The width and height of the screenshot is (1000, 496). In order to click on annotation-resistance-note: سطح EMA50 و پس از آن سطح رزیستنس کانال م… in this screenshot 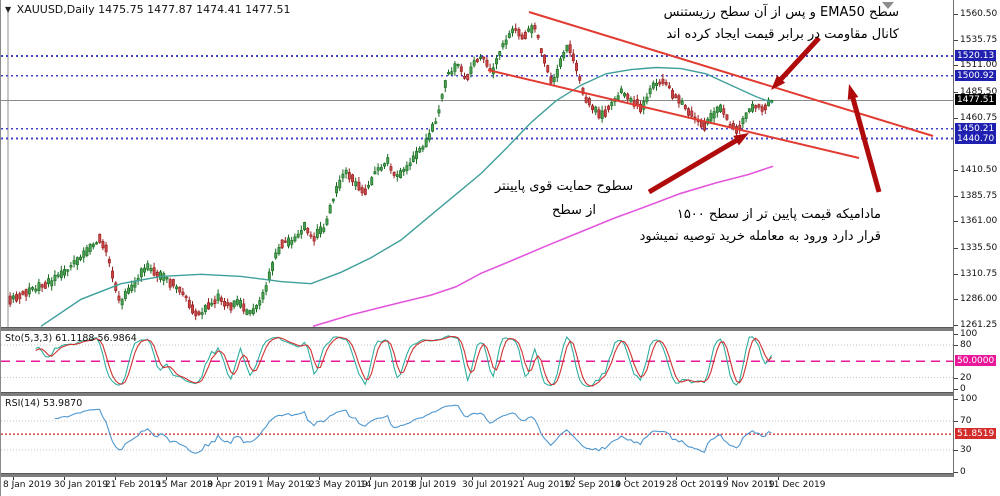, I will do `click(781, 24)`.